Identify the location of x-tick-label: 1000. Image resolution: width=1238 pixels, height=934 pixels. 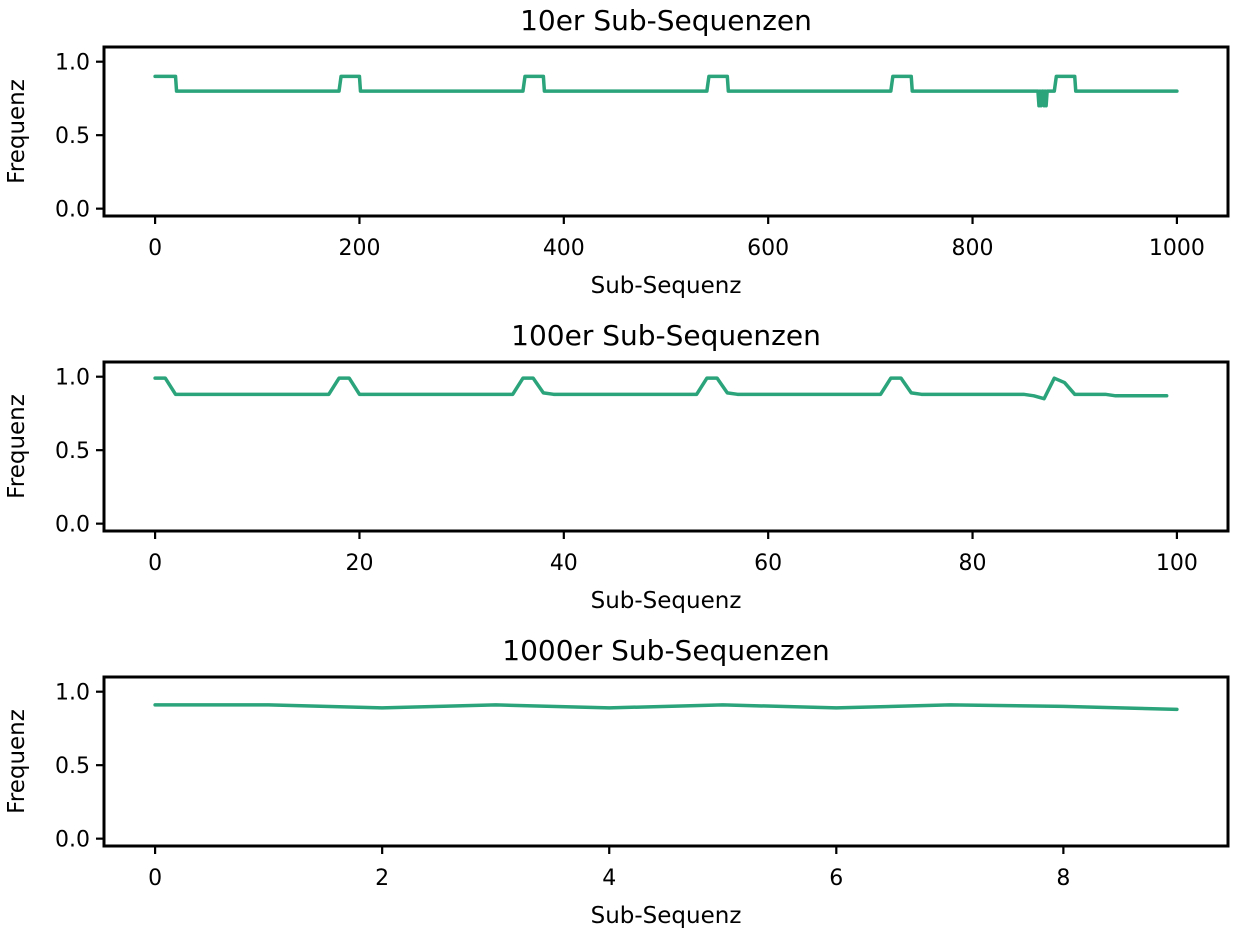
(1177, 248).